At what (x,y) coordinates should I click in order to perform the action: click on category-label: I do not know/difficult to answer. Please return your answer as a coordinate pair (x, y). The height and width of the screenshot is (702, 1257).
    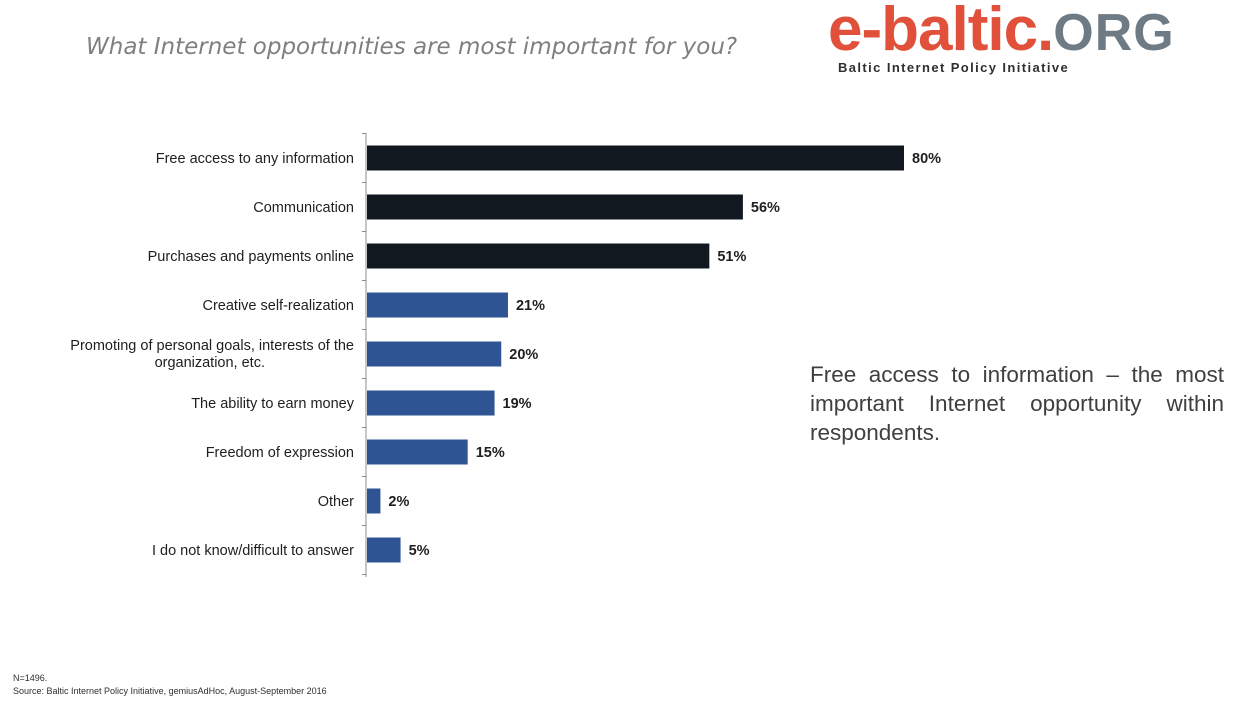
    Looking at the image, I should click on (253, 551).